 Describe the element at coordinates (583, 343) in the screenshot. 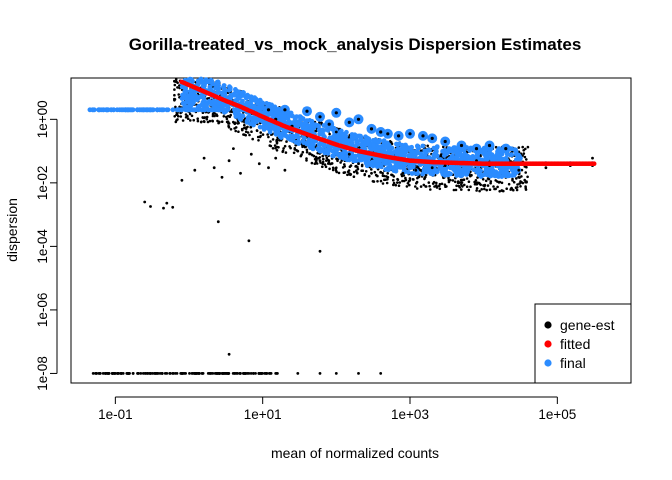

I see `legend: gene-est fitted final` at that location.